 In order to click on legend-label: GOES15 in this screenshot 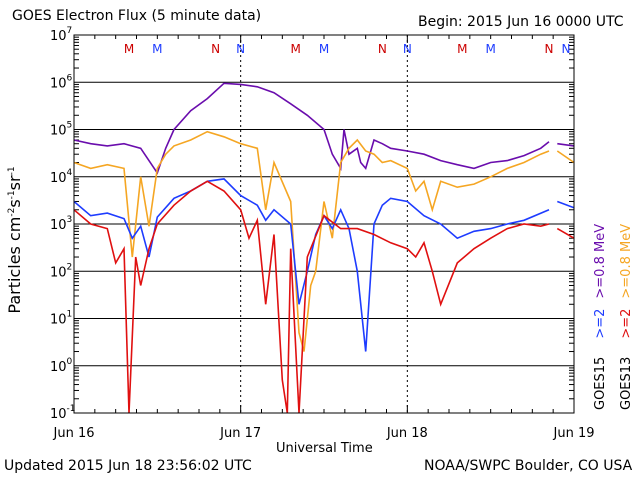, I will do `click(600, 383)`.